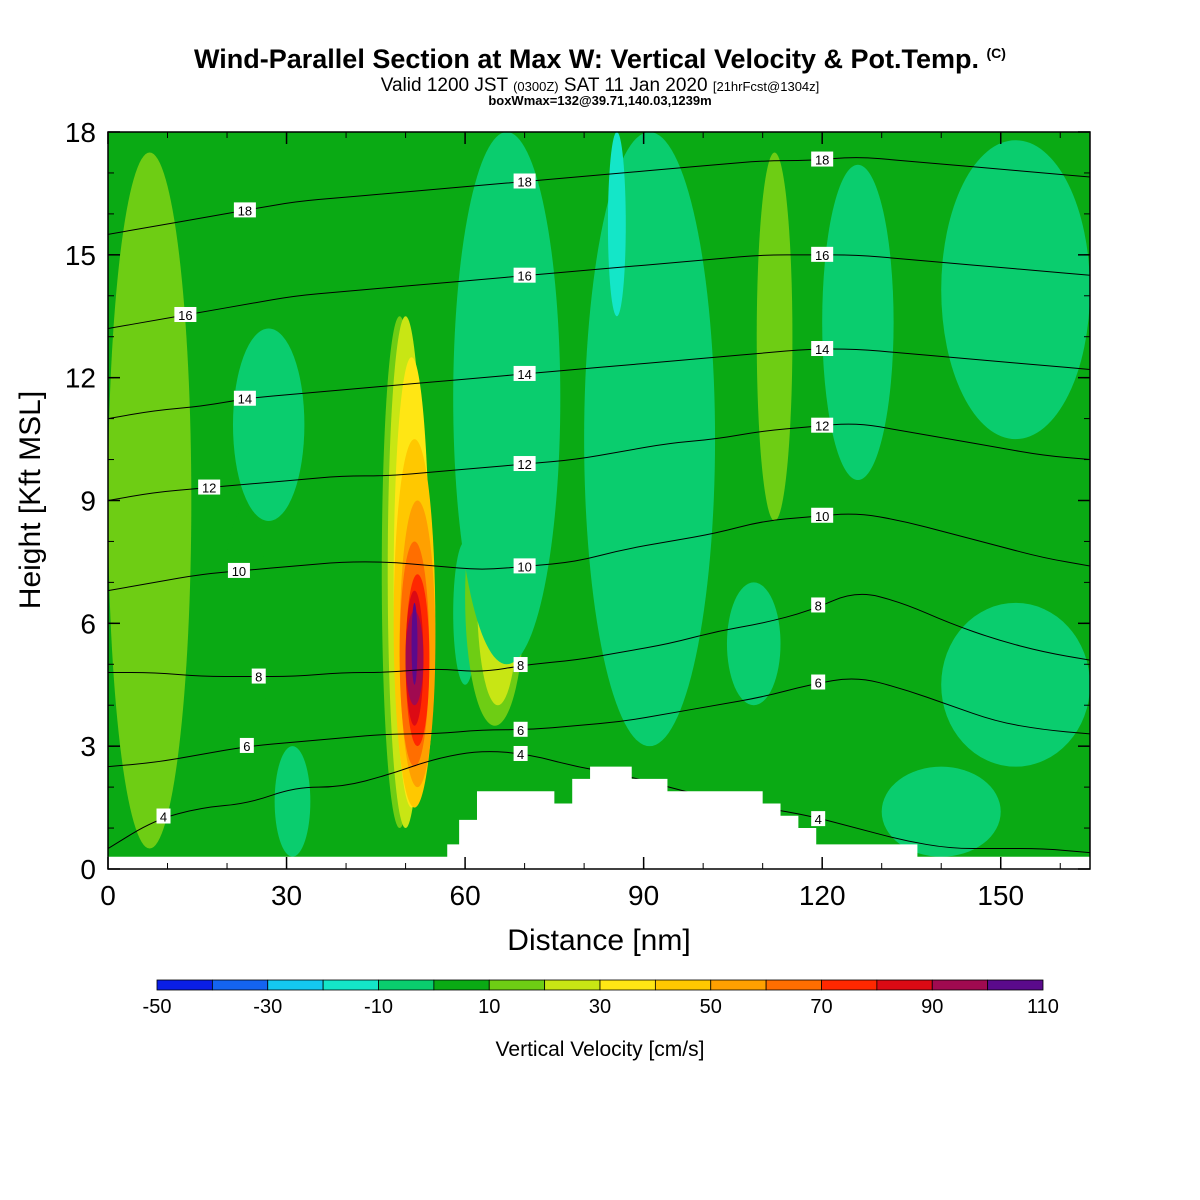 Image resolution: width=1200 pixels, height=1200 pixels. I want to click on y-tick-label: 18, so click(80, 132).